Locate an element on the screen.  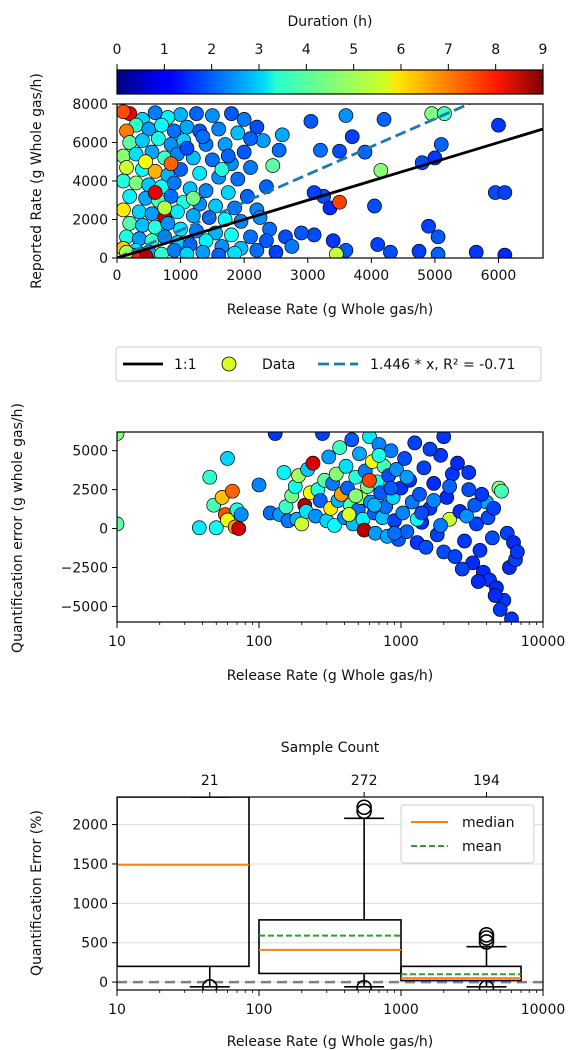
colorbar-tick-label: 9 is located at coordinates (543, 50).